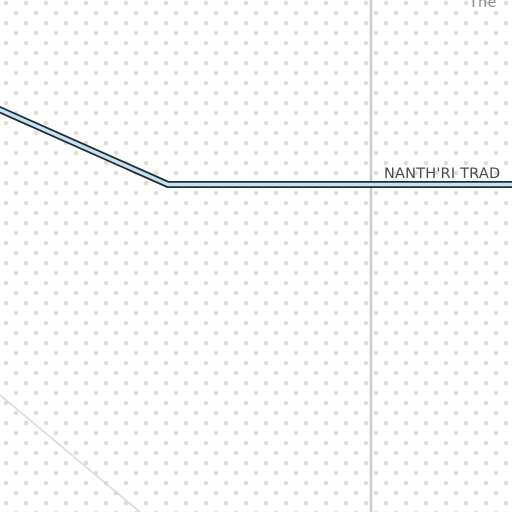 The height and width of the screenshot is (512, 512). What do you see at coordinates (442, 174) in the screenshot?
I see `road-label: NANTH'RI TRAD` at bounding box center [442, 174].